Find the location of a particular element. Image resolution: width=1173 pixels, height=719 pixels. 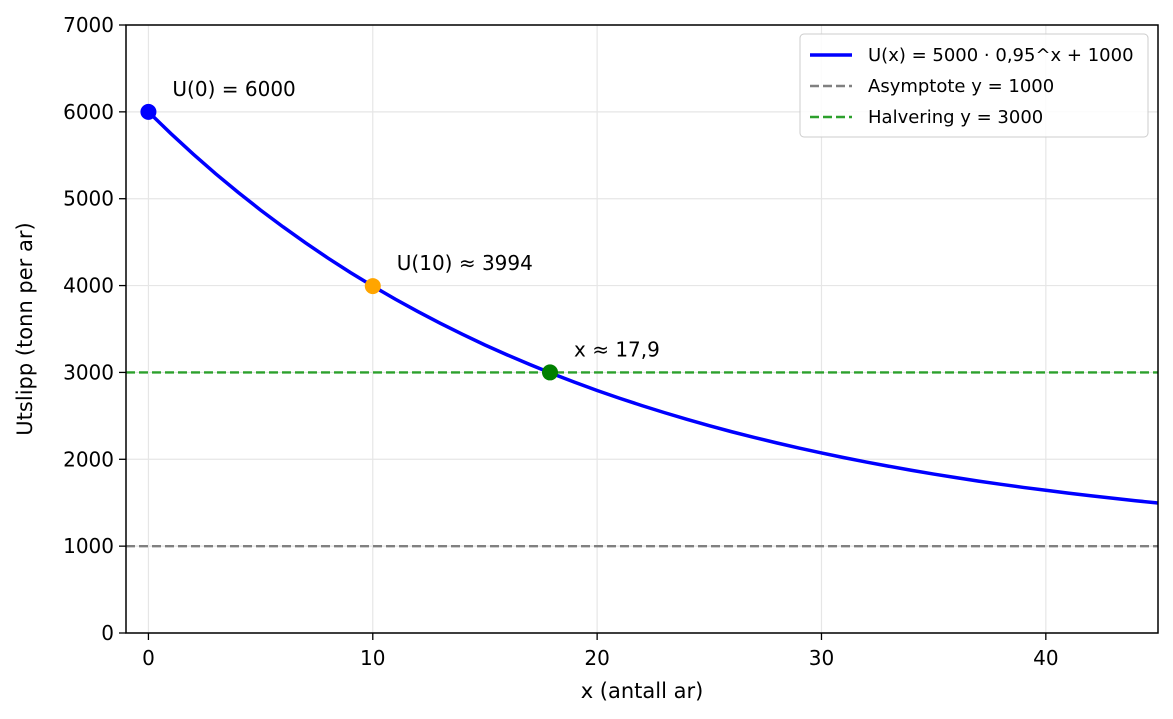

y-tick-label: 0 is located at coordinates (107, 633).